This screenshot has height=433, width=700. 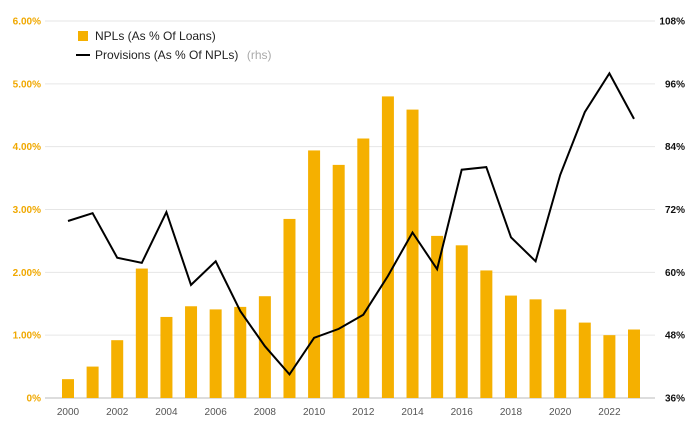 I want to click on x-tick-label: 2002, so click(x=117, y=412).